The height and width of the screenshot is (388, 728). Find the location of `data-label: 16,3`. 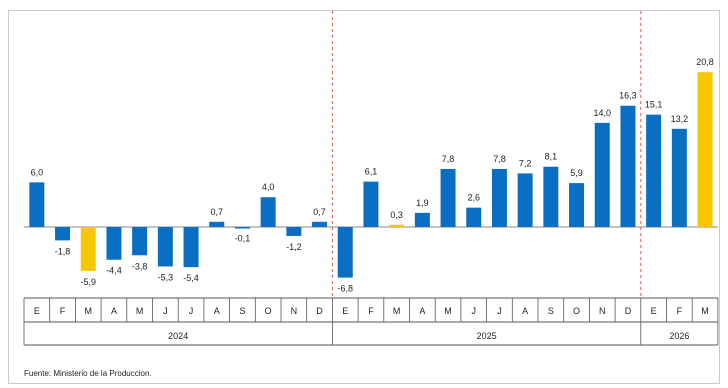

data-label: 16,3 is located at coordinates (628, 96).